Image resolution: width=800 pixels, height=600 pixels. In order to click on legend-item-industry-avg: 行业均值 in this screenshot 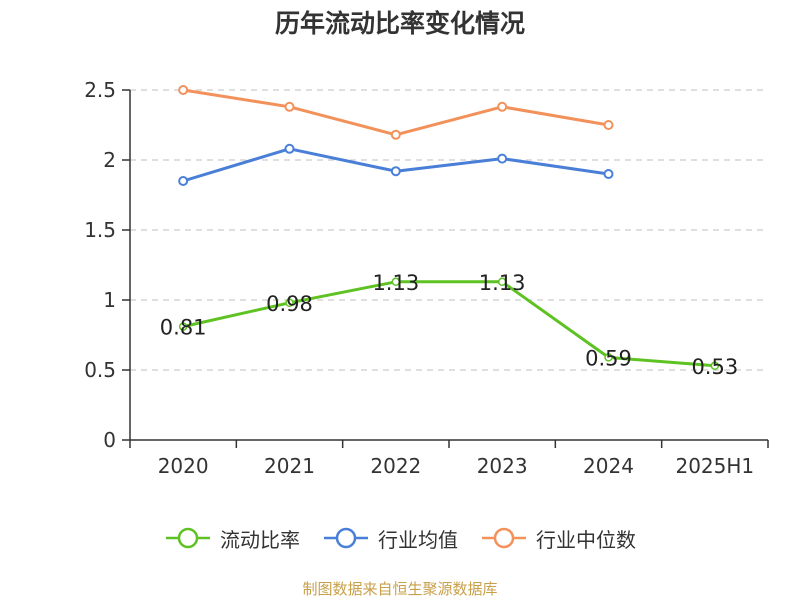, I will do `click(390, 538)`.